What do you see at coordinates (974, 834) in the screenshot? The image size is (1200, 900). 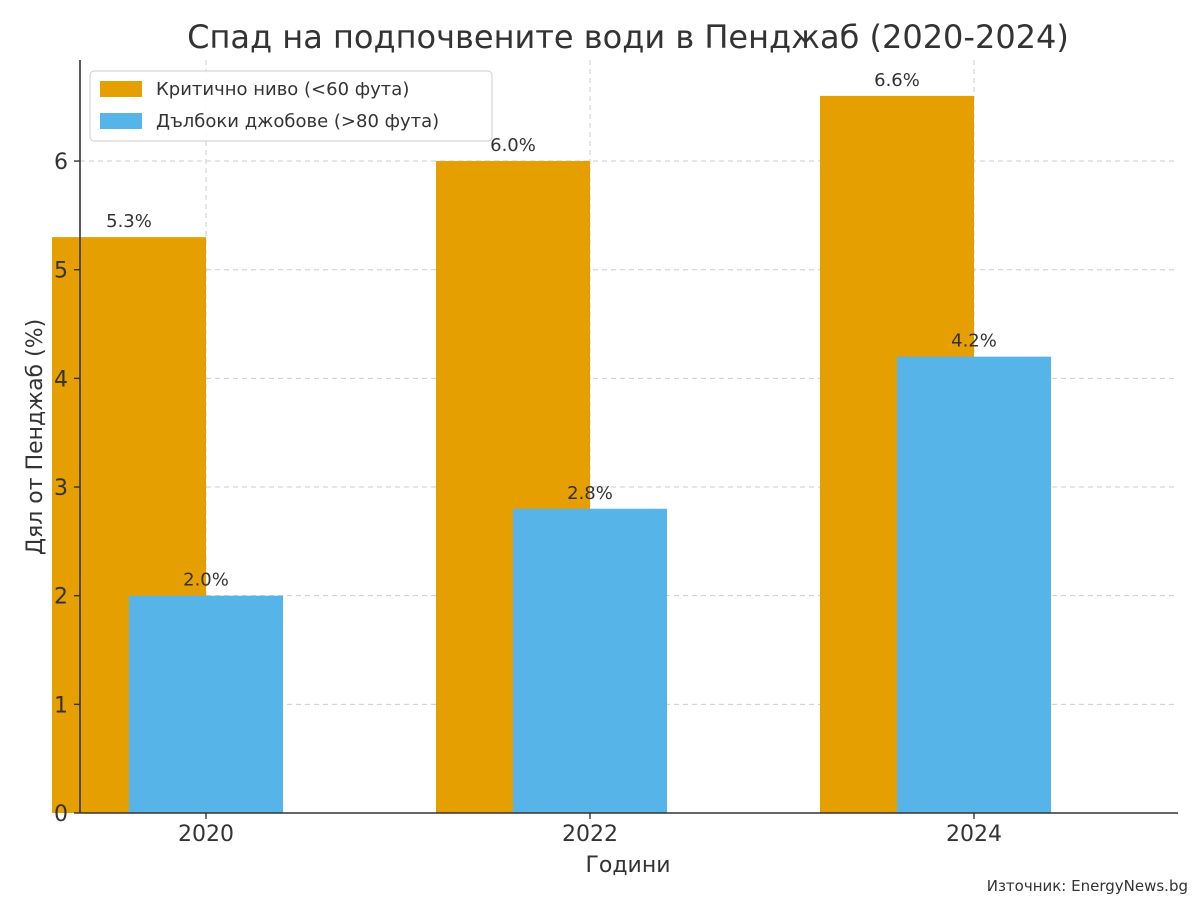 I see `x-tick-label-2024: 2024` at bounding box center [974, 834].